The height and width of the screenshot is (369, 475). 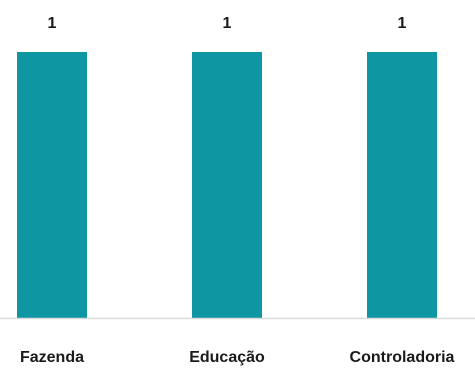 What do you see at coordinates (402, 185) in the screenshot?
I see `bar-controladoria` at bounding box center [402, 185].